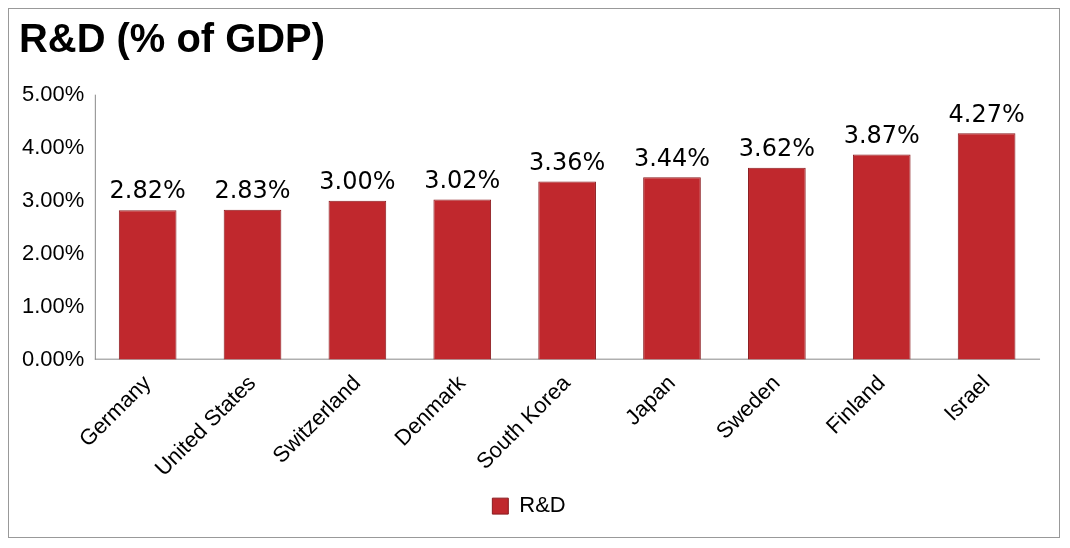 The width and height of the screenshot is (1070, 548). Describe the element at coordinates (357, 180) in the screenshot. I see `data-label: 3.00%` at that location.